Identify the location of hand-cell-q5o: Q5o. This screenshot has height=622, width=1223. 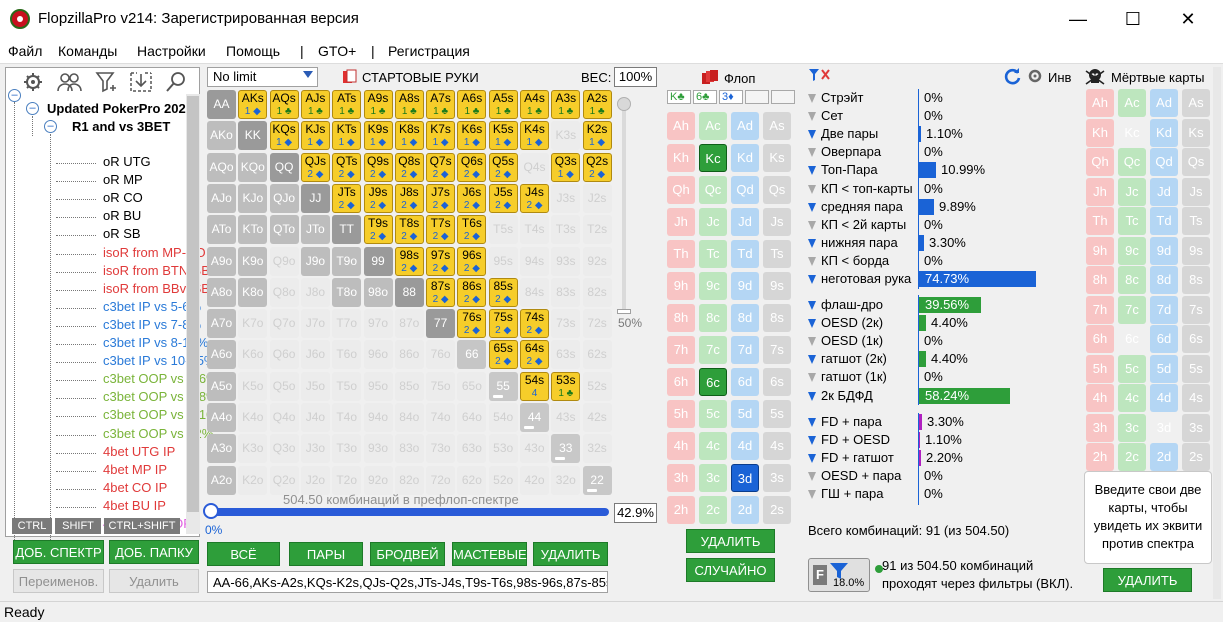
(284, 386).